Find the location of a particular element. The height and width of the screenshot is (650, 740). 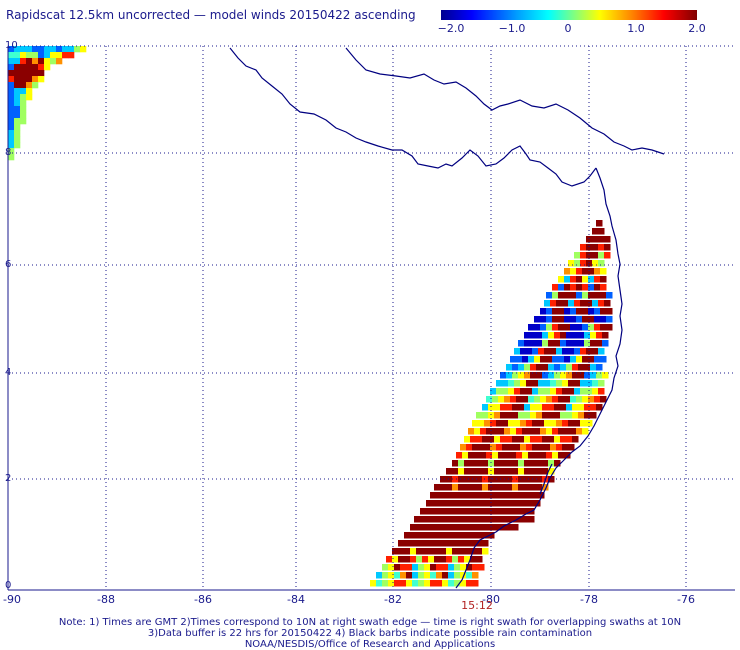

xtick-m86: -86 is located at coordinates (203, 599).